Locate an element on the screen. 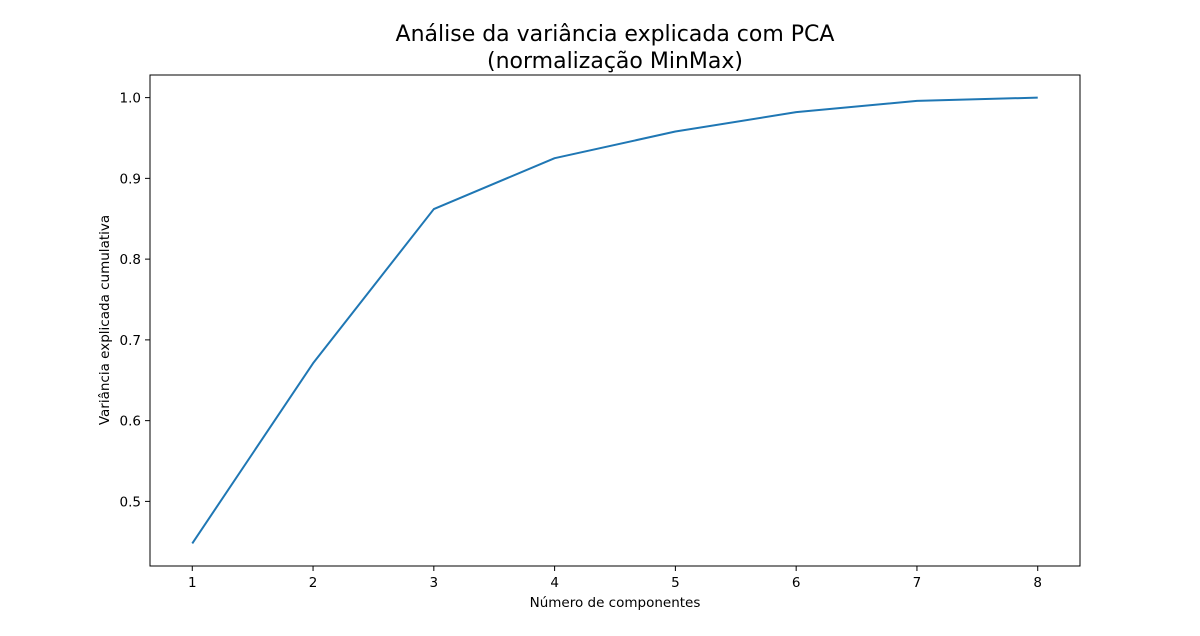 The width and height of the screenshot is (1200, 636). y-tick-label: 0.9 is located at coordinates (130, 179).